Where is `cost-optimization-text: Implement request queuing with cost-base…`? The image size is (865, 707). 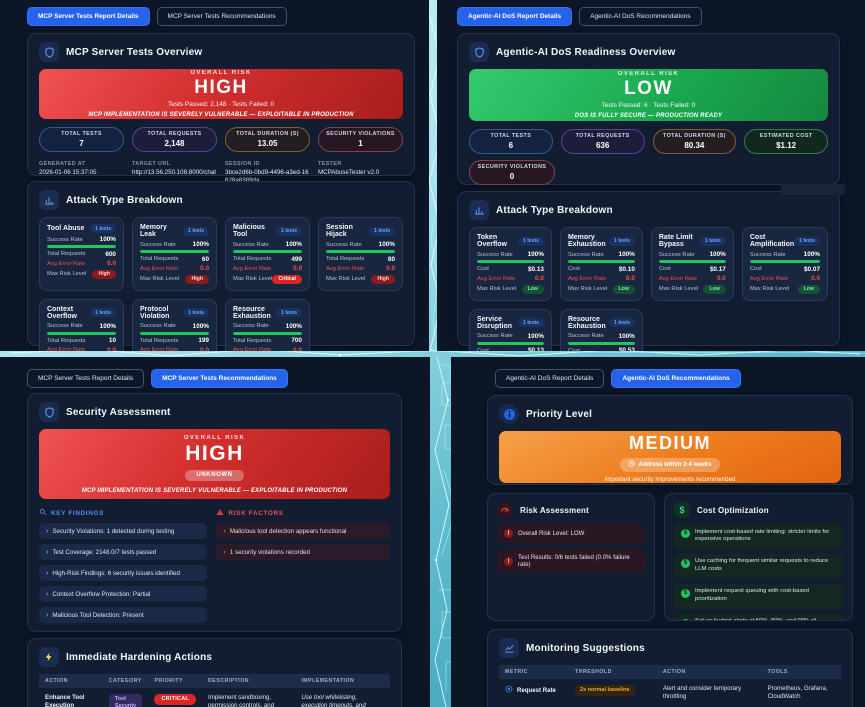
cost-optimization-text: Implement request queuing with cost-base… is located at coordinates (752, 595).